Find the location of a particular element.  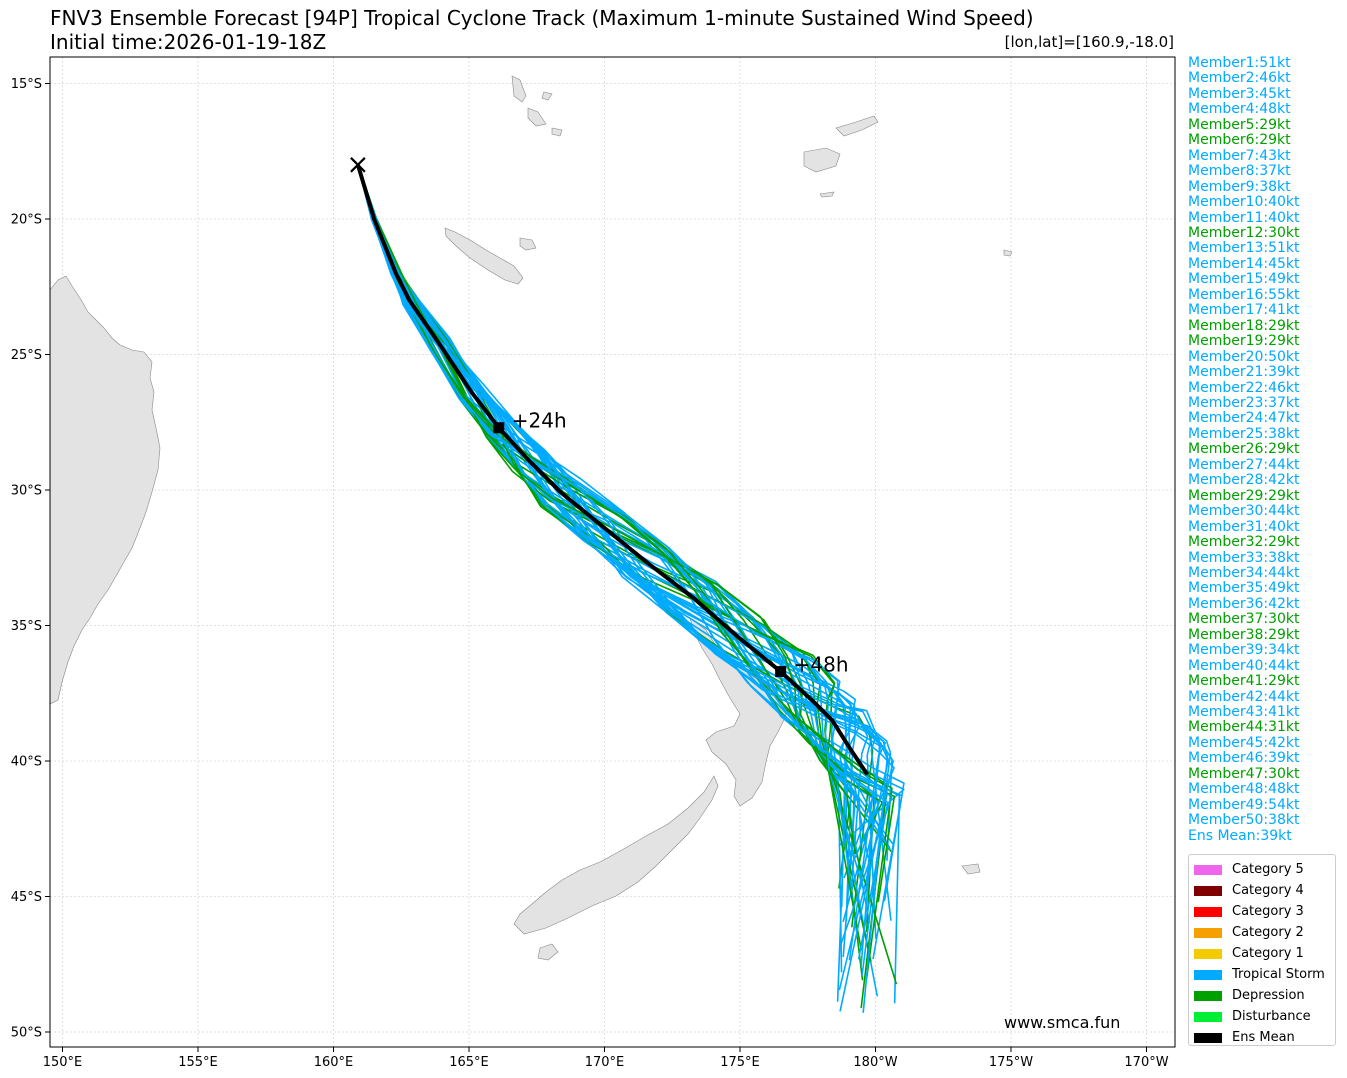

member-intensity-label: Member26:29kt is located at coordinates (1244, 449).